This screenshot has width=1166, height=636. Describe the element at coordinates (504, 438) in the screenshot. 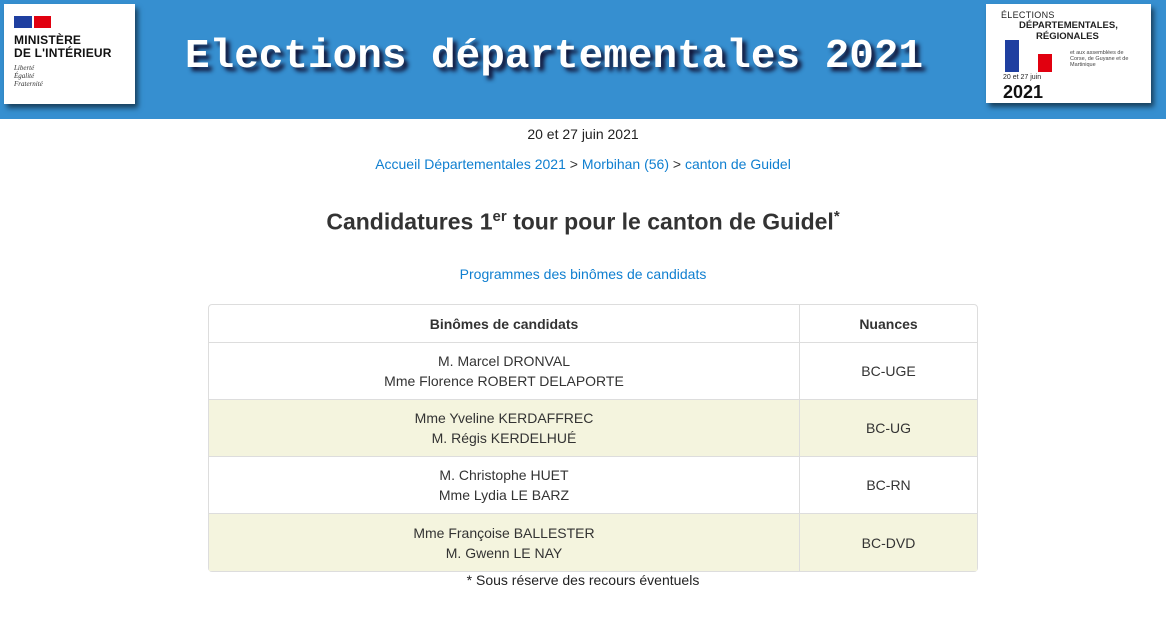

I see `candidate-name: M. Régis KERDELHUÉ` at that location.